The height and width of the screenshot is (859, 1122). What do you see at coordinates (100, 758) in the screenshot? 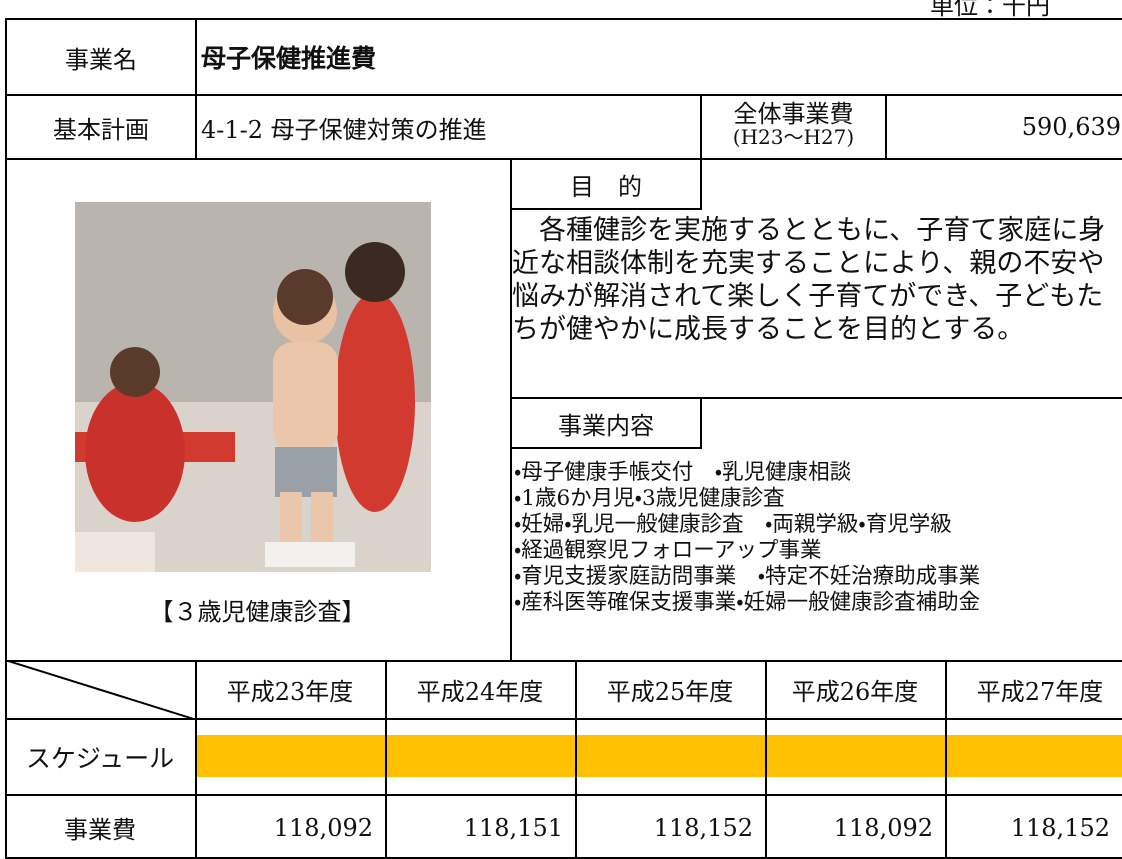
I see `schedule-label: スケジュール` at bounding box center [100, 758].